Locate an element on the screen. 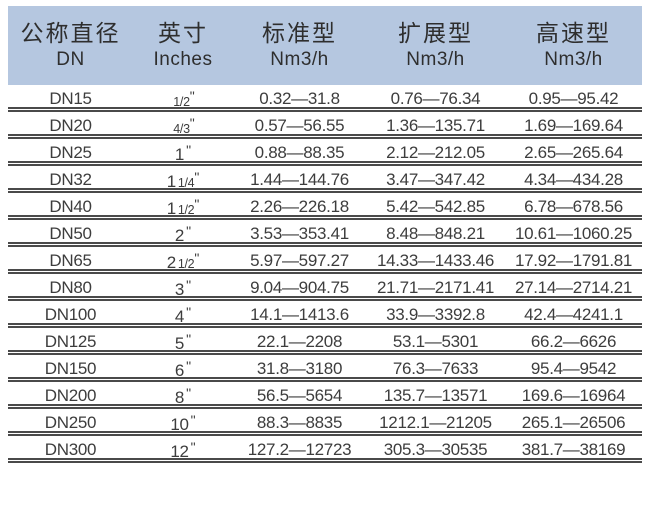 The image size is (650, 510). cell-inches: 8 " is located at coordinates (183, 396).